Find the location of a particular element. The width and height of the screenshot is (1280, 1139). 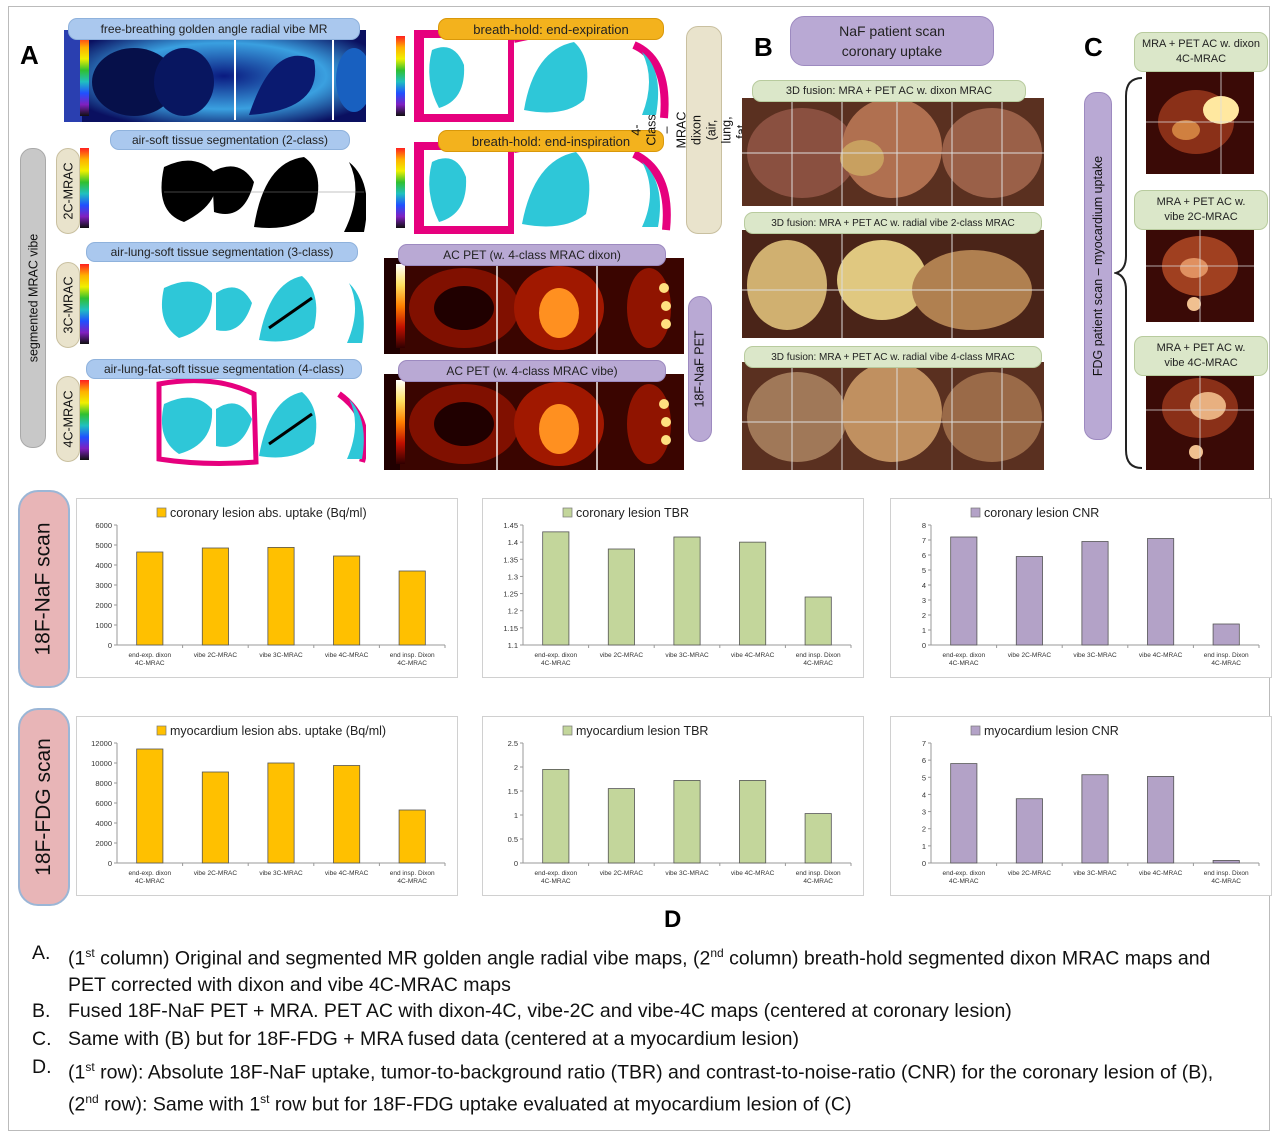

panel-letter-d: D is located at coordinates (673, 919).